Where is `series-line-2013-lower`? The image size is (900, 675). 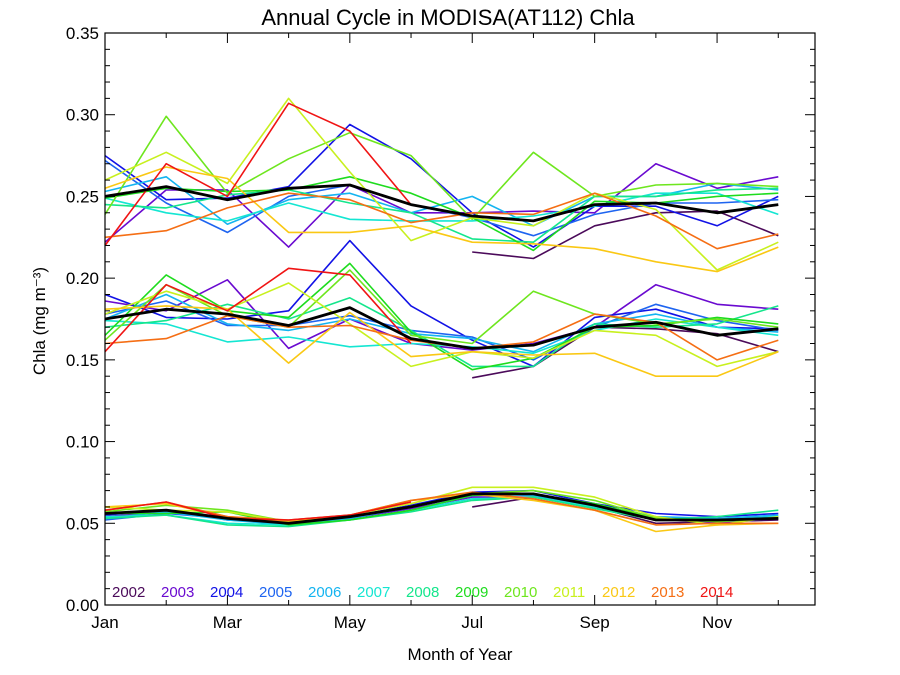
series-line-2013-lower is located at coordinates (441, 508).